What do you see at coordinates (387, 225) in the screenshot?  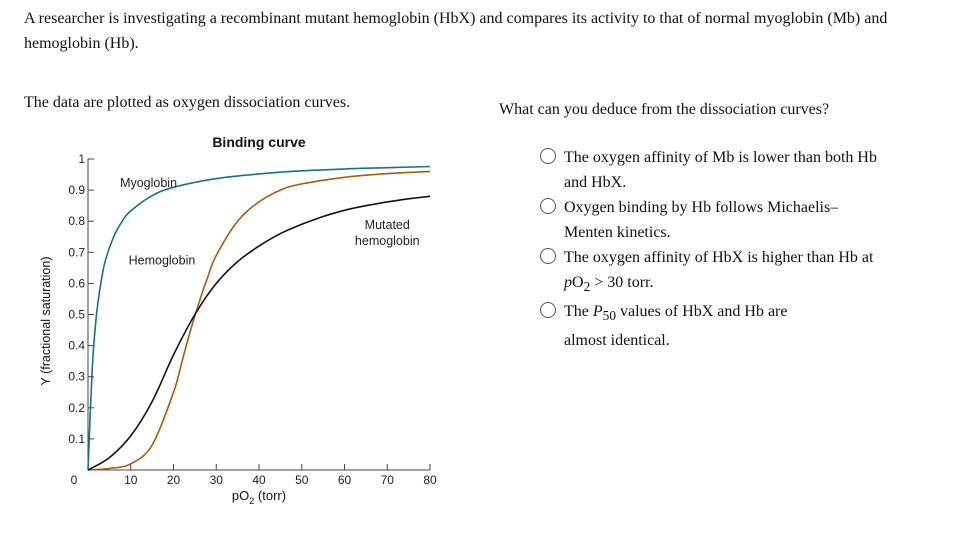 I see `series-label-mutated-hemoglobin: Mutated` at bounding box center [387, 225].